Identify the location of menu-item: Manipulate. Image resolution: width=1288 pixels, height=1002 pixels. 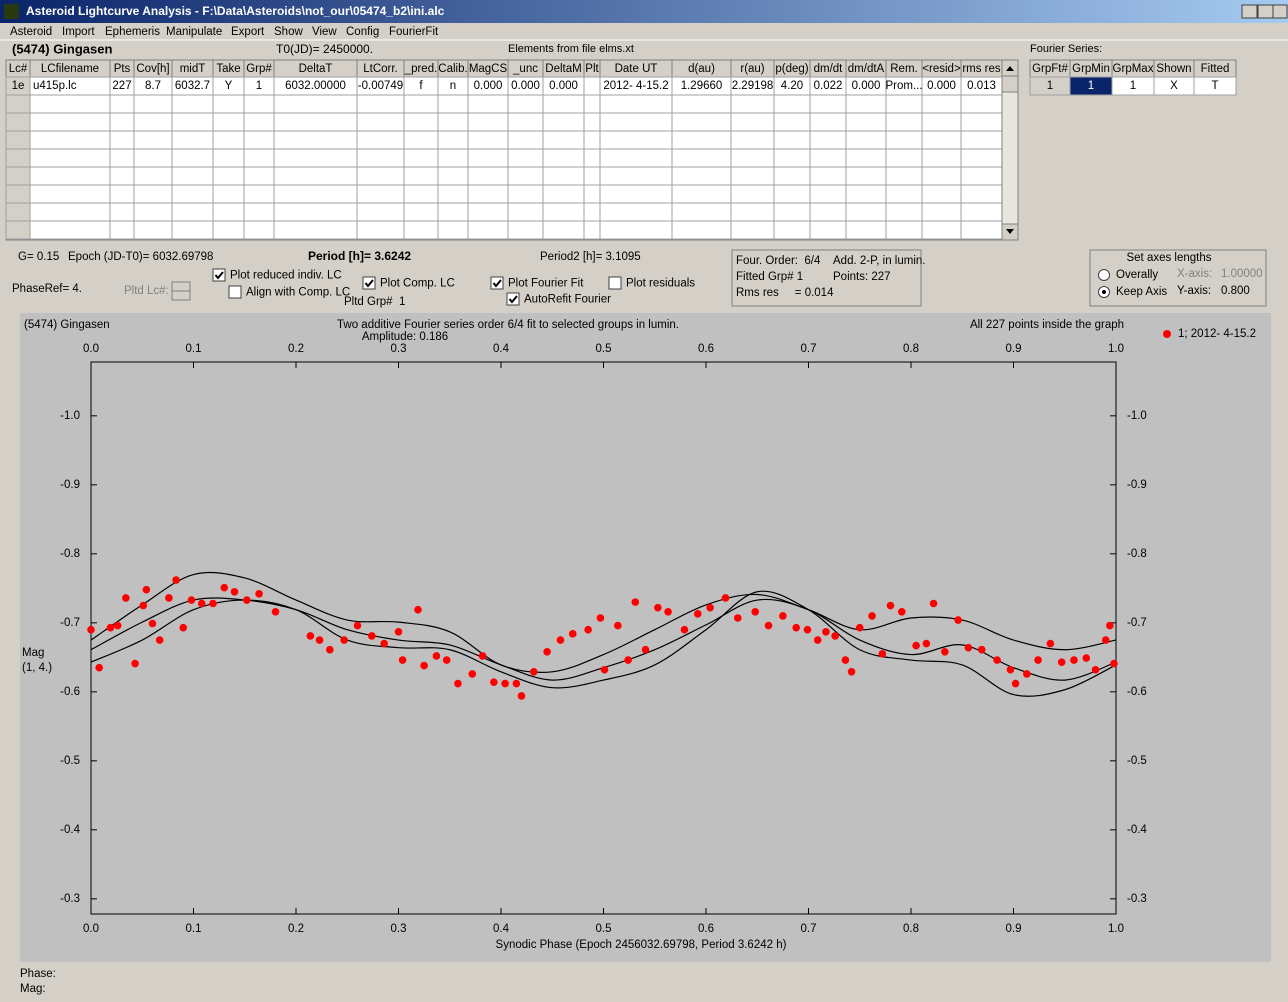
(194, 32).